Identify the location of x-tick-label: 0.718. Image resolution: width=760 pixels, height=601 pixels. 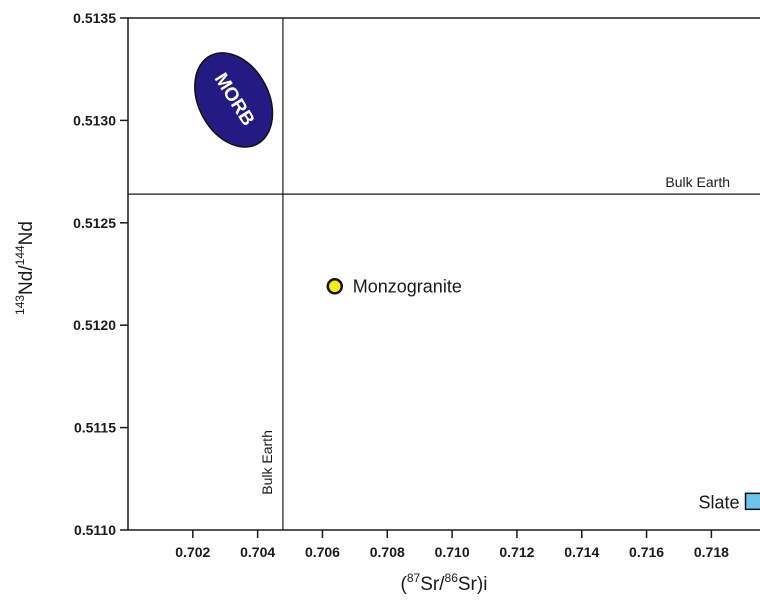
(711, 552).